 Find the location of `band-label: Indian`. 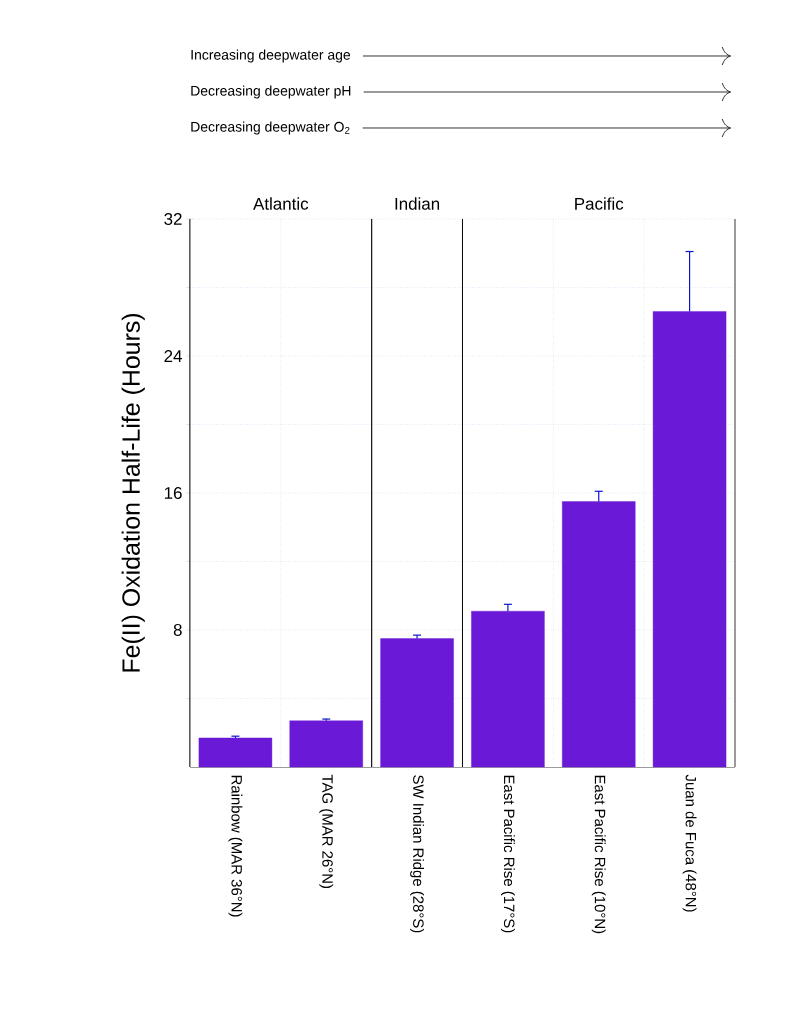

band-label: Indian is located at coordinates (417, 203).